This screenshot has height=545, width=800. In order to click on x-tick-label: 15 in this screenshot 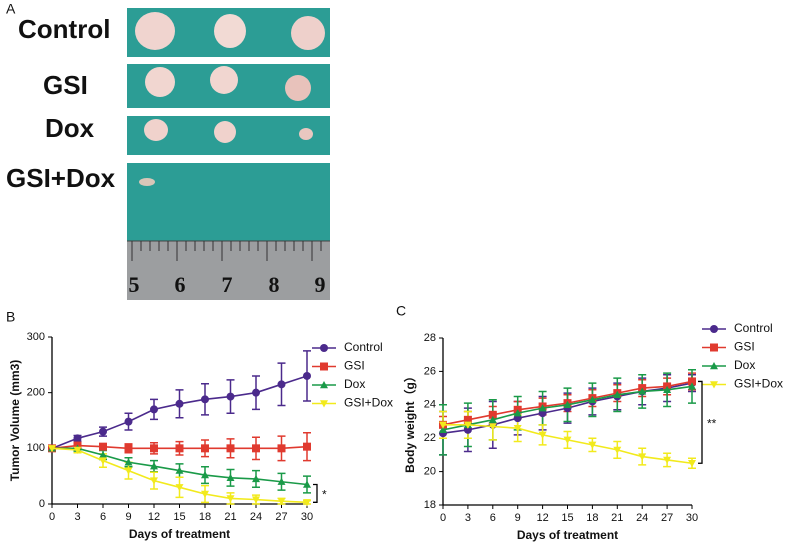, I will do `click(567, 518)`.